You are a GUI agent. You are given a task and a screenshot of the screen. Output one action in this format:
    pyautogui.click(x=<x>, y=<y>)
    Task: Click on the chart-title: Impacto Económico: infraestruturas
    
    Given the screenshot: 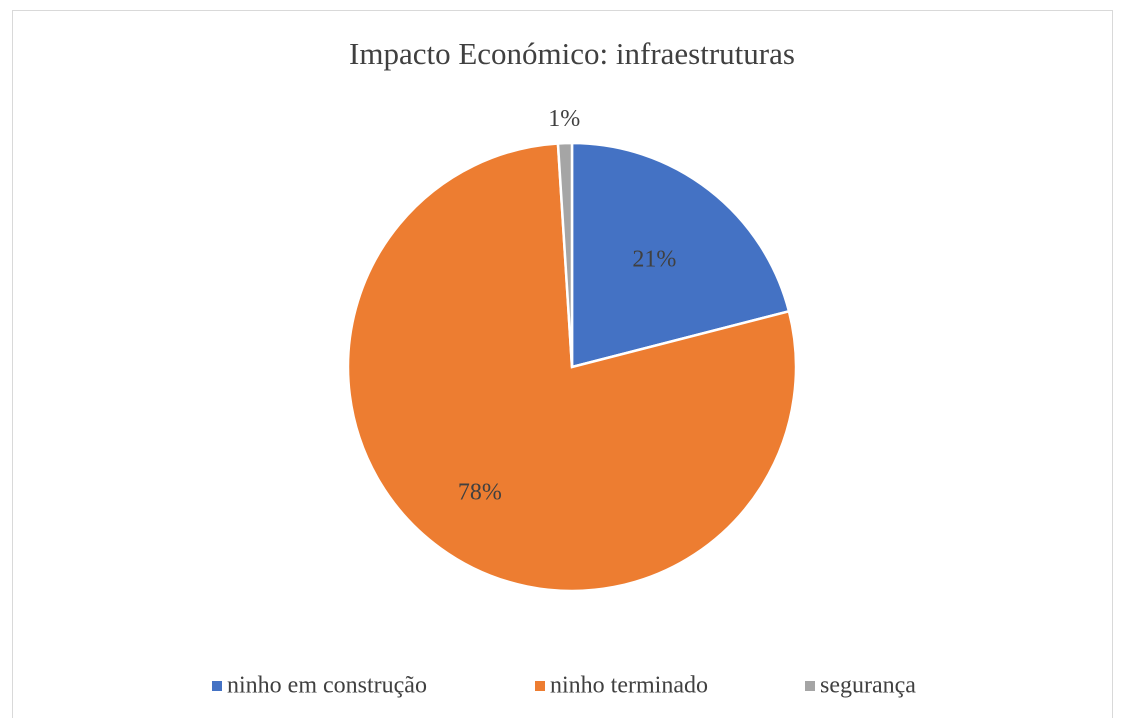 What is the action you would take?
    pyautogui.click(x=572, y=53)
    